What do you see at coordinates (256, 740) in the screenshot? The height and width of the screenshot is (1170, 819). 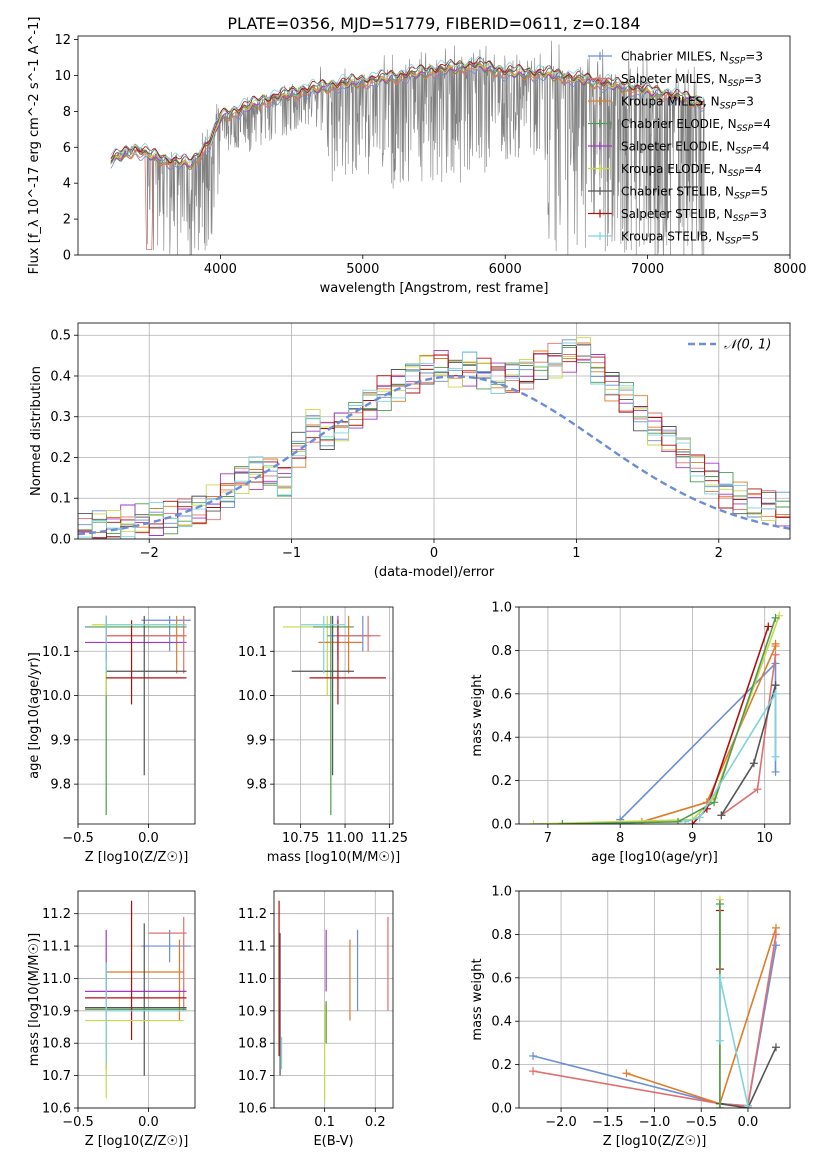 I see `y-tick-label: 9.9` at bounding box center [256, 740].